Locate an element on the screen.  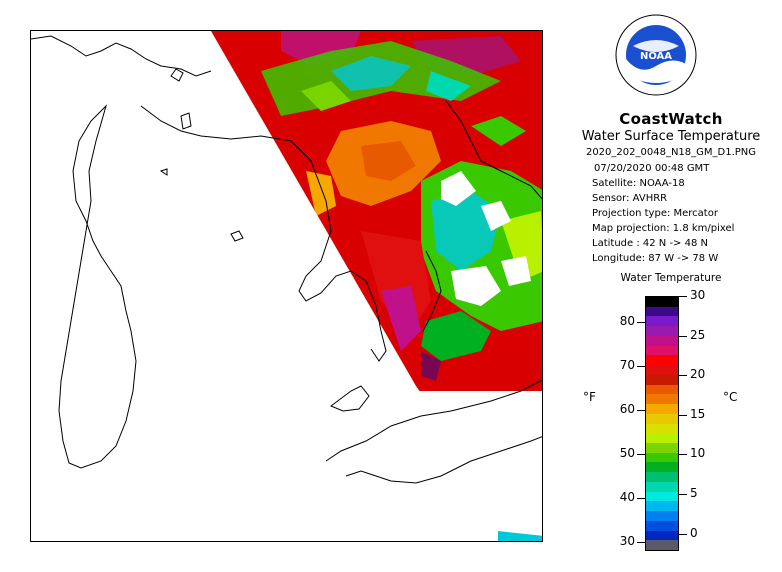
logo-text: NOAA is located at coordinates (656, 56).